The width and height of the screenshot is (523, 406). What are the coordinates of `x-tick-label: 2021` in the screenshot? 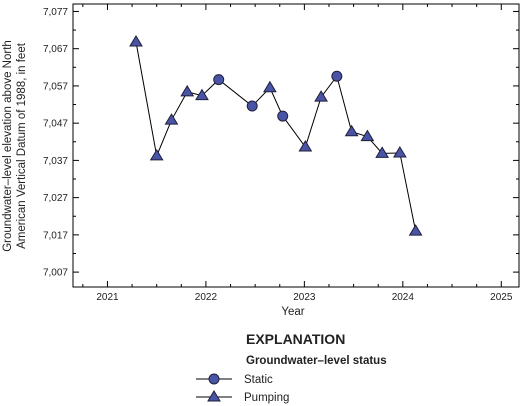 It's located at (107, 297).